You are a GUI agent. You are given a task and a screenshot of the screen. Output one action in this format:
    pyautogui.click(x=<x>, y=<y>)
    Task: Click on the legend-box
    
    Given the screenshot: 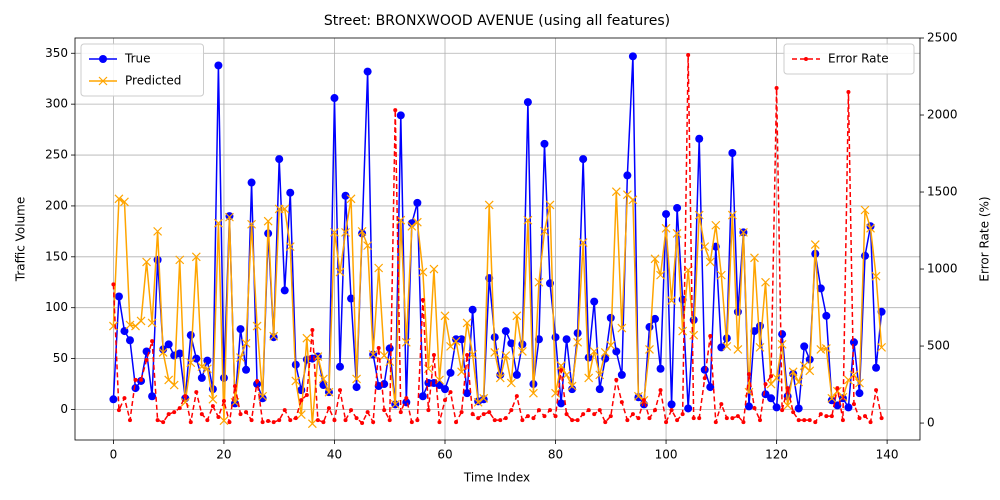 What is the action you would take?
    pyautogui.click(x=142, y=70)
    